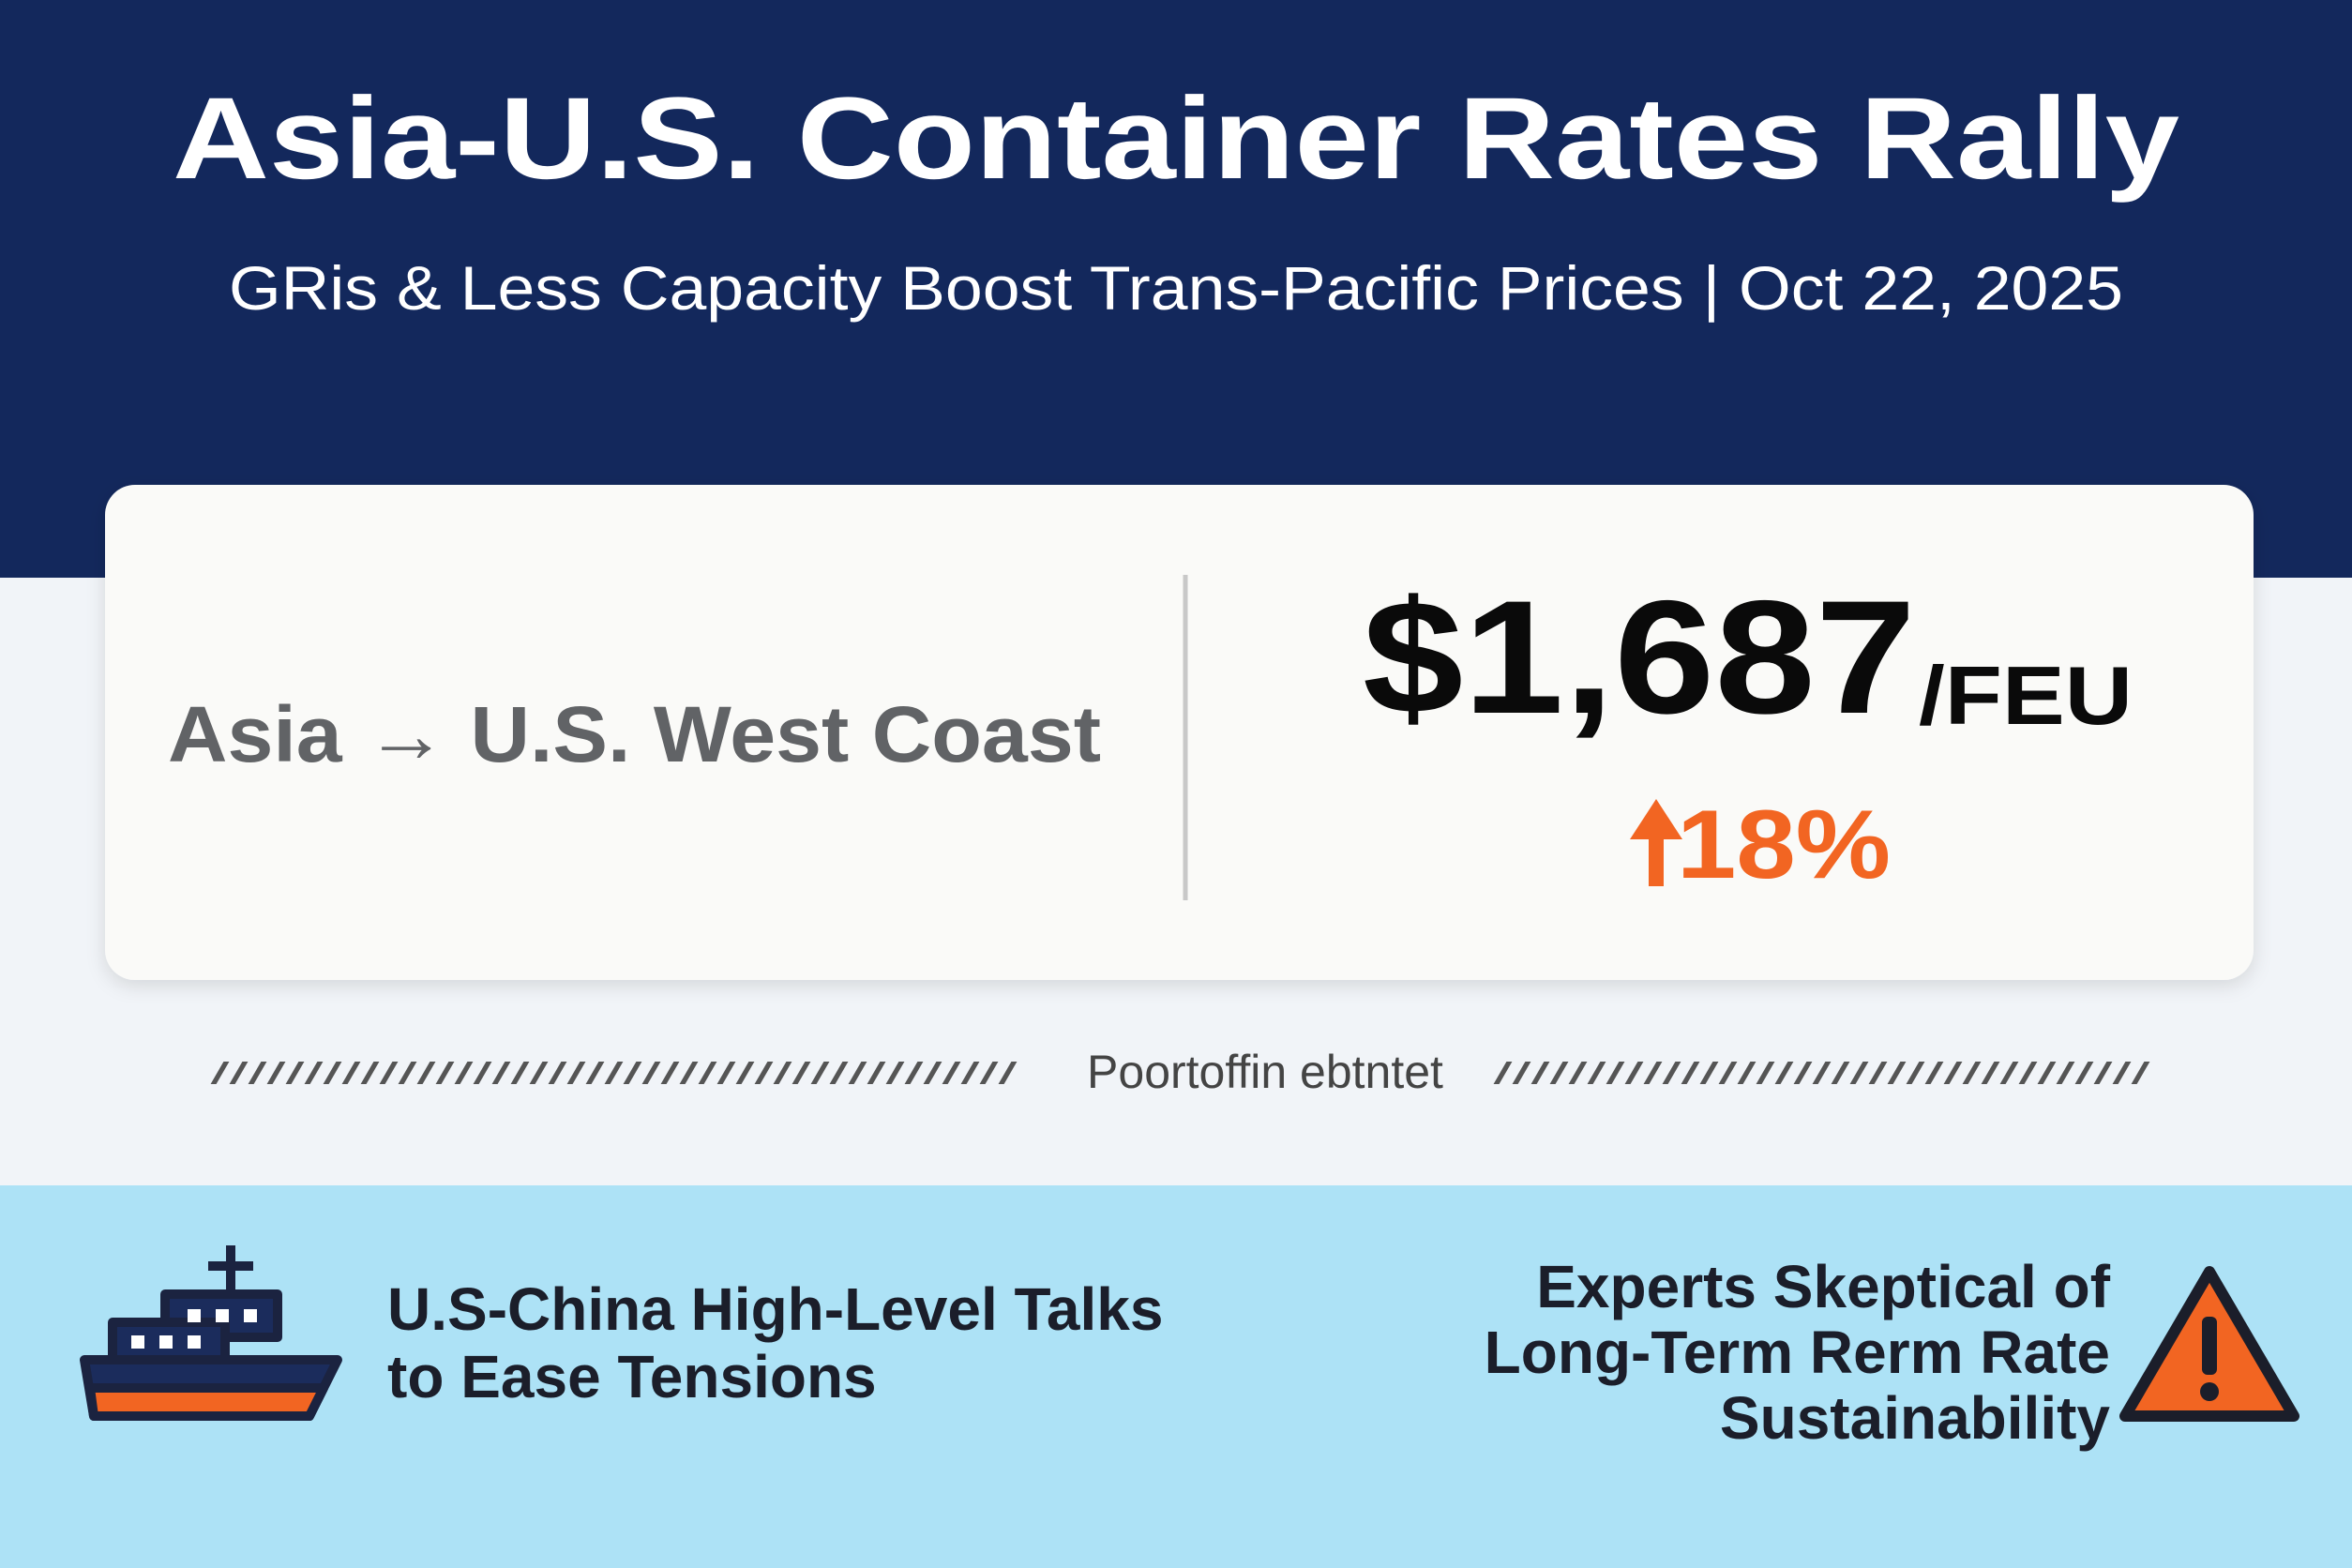 The image size is (2352, 1568). What do you see at coordinates (1656, 843) in the screenshot?
I see `up-arrow` at bounding box center [1656, 843].